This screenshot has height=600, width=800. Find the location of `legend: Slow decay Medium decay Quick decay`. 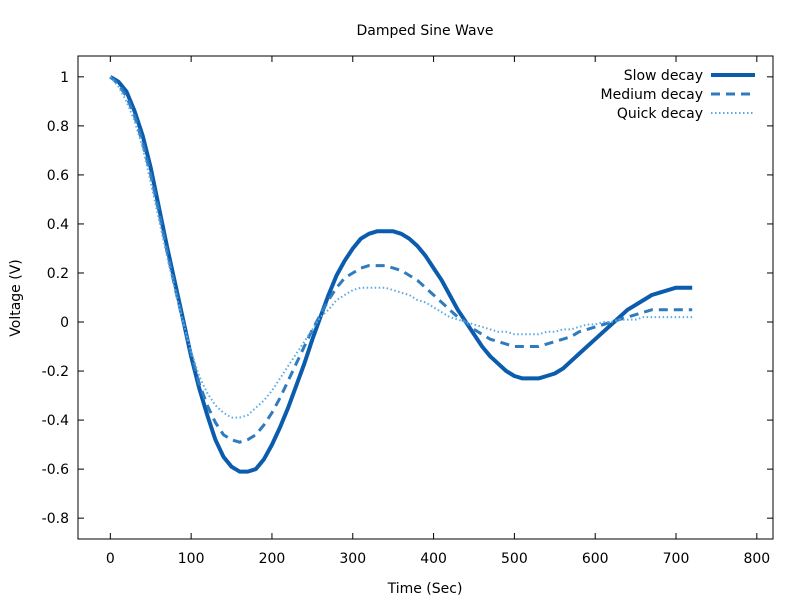

legend: Slow decay Medium decay Quick decay is located at coordinates (678, 95).